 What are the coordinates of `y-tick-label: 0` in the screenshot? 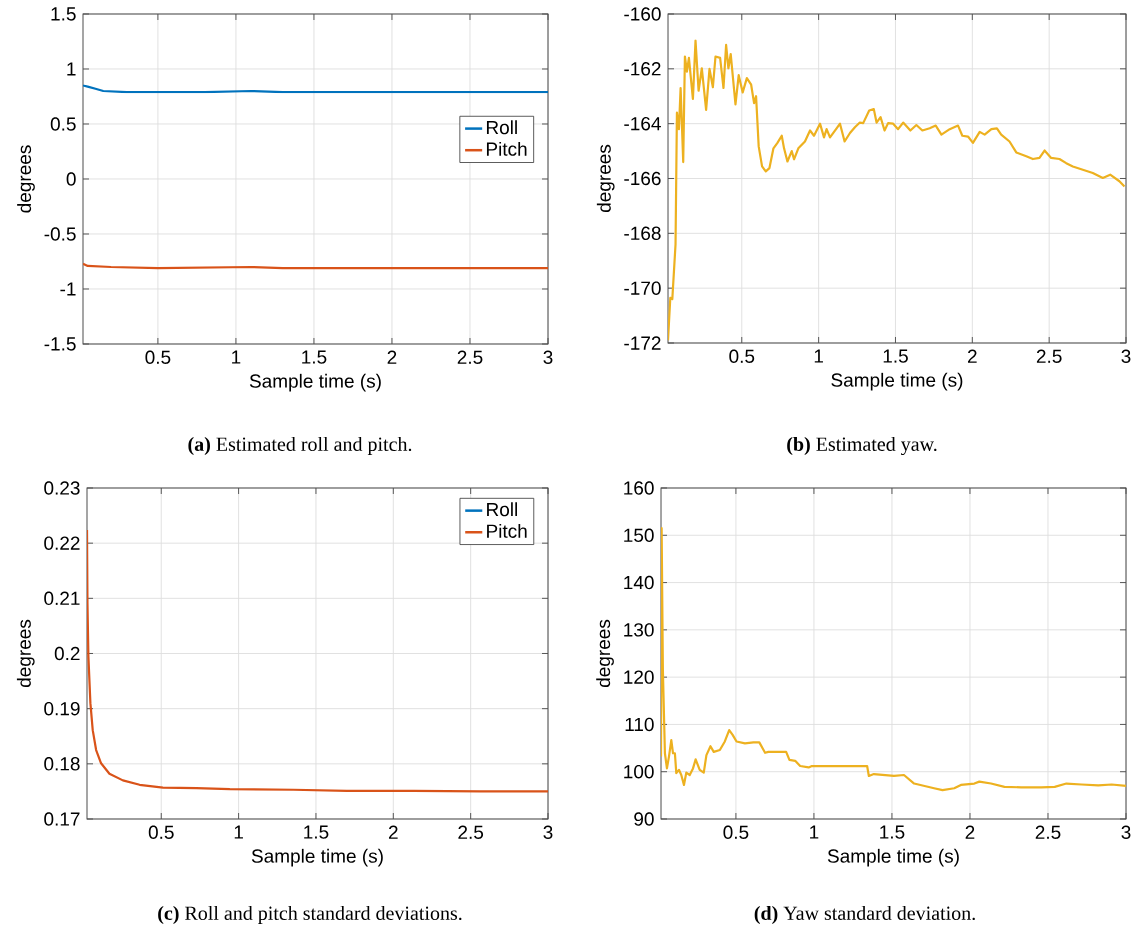 It's located at (71, 179).